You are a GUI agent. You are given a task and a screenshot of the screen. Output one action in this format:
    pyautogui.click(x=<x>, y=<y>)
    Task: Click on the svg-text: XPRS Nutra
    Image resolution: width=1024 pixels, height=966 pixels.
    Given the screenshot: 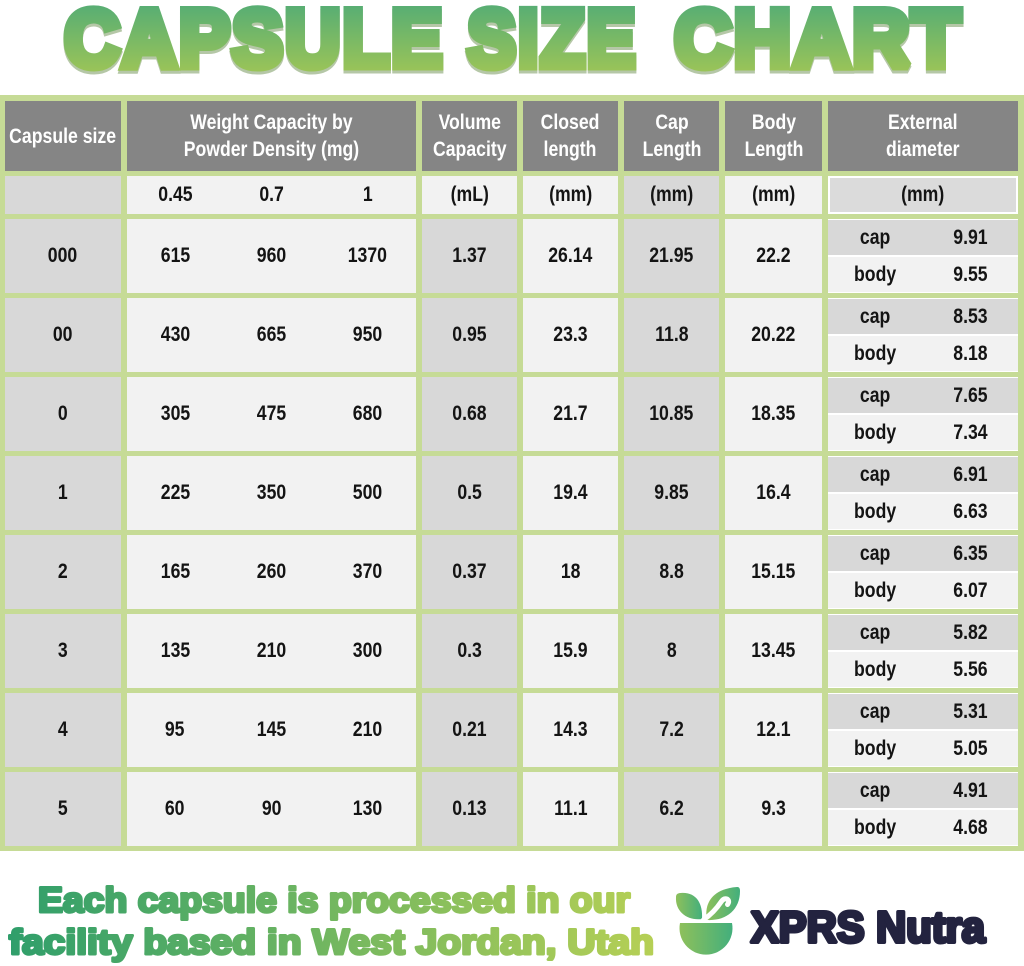 What is the action you would take?
    pyautogui.click(x=868, y=927)
    